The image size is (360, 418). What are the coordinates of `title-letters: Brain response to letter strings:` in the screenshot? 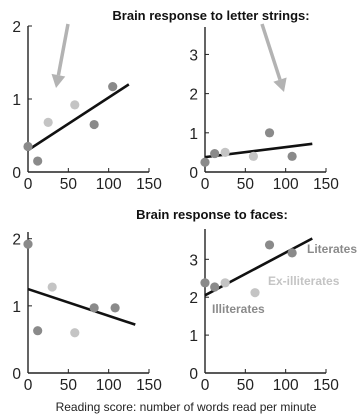 It's located at (210, 15).